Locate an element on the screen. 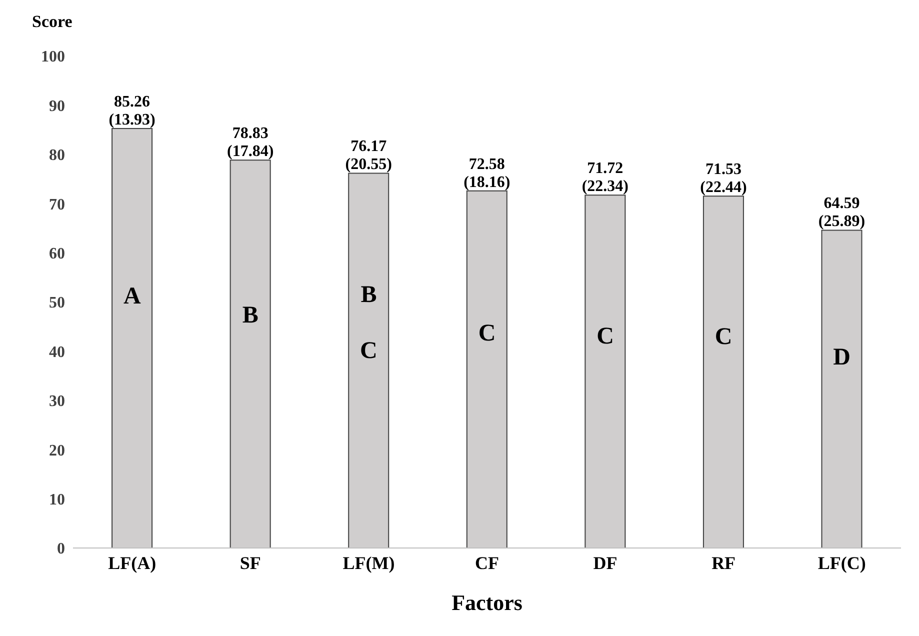 This screenshot has height=636, width=919. annotation: D is located at coordinates (842, 357).